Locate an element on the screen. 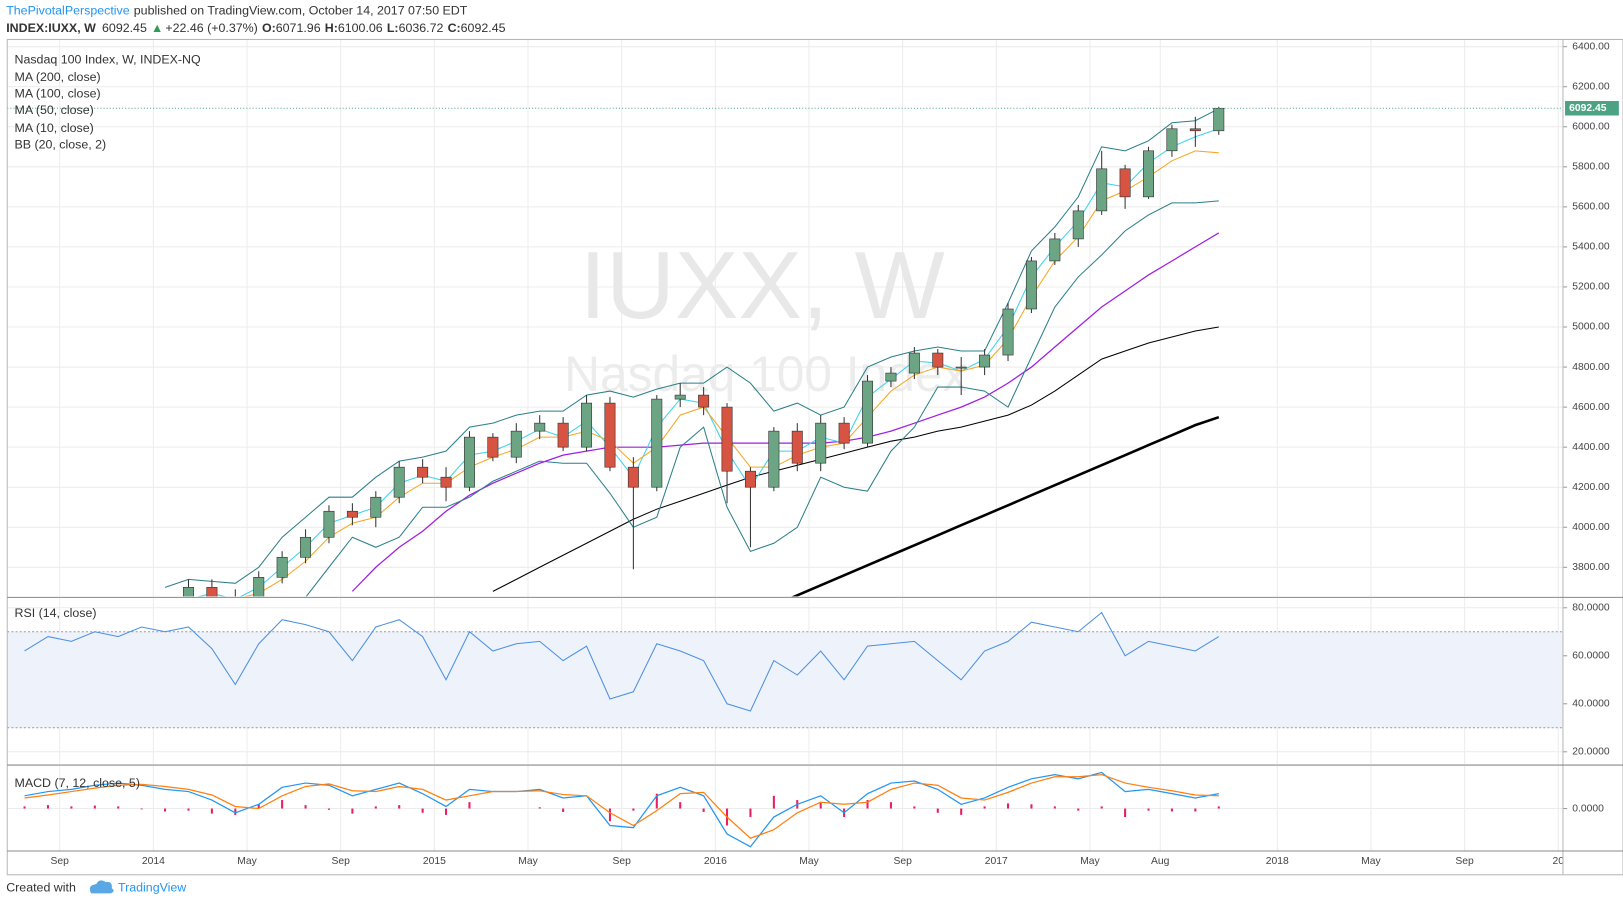 This screenshot has height=907, width=1623. author: ThePivotalPerspective is located at coordinates (68, 11).